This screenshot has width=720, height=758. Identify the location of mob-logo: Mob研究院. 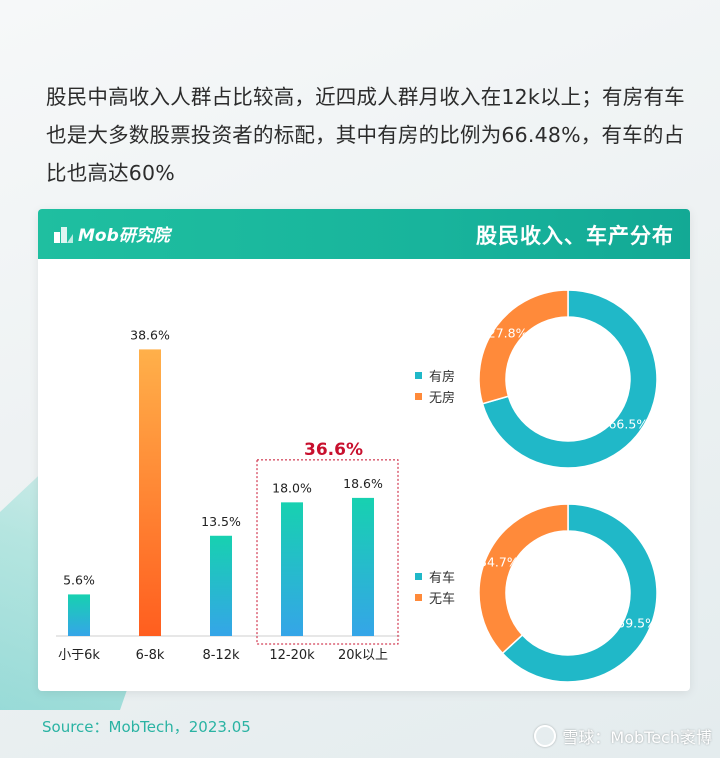
(111, 233).